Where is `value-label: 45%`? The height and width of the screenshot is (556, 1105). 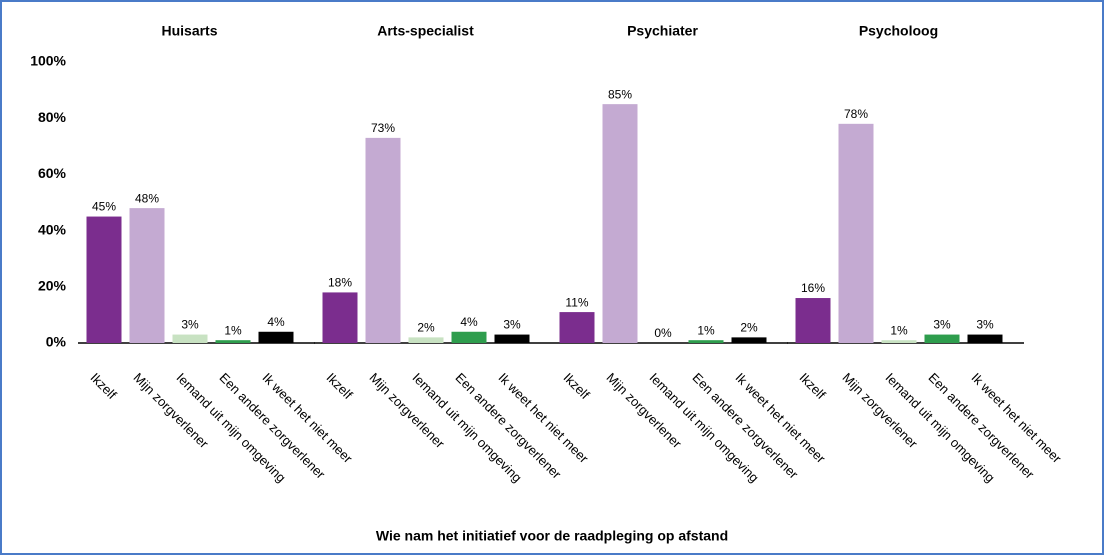 value-label: 45% is located at coordinates (104, 207).